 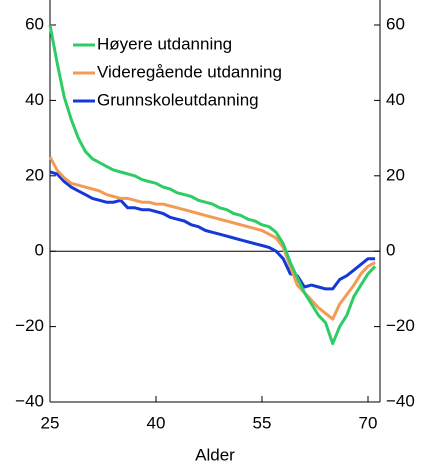 What do you see at coordinates (29, 325) in the screenshot?
I see `y-tick-label: −20` at bounding box center [29, 325].